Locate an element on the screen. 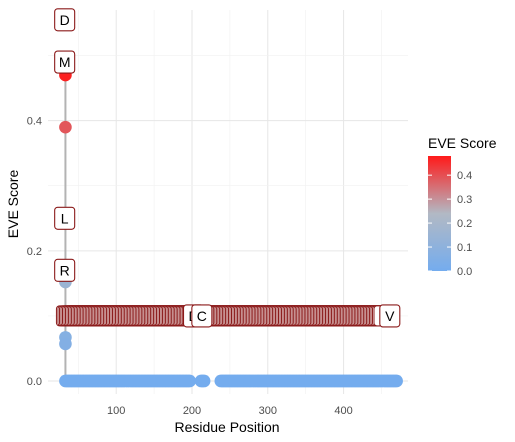 The width and height of the screenshot is (515, 442). residue-label: C is located at coordinates (202, 316).